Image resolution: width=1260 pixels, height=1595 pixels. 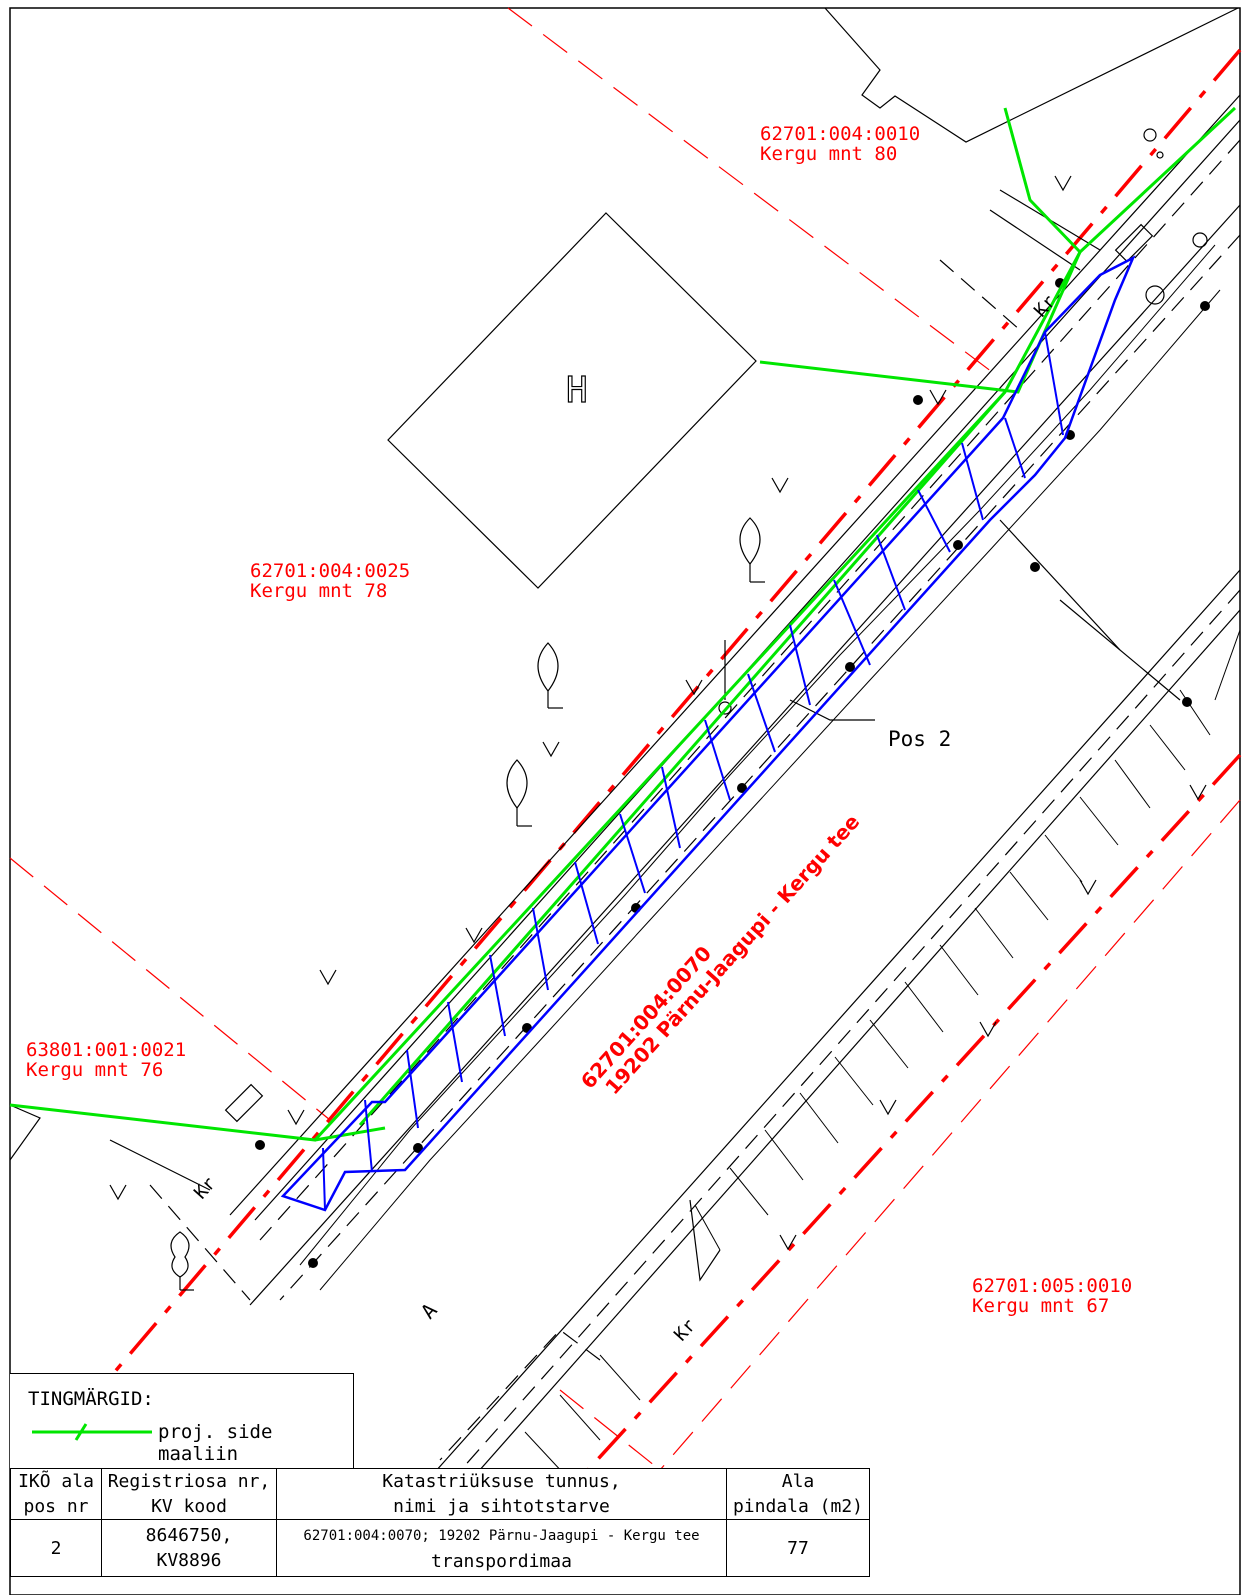 What do you see at coordinates (840, 134) in the screenshot?
I see `parcel-id-label: 62701:004:0010` at bounding box center [840, 134].